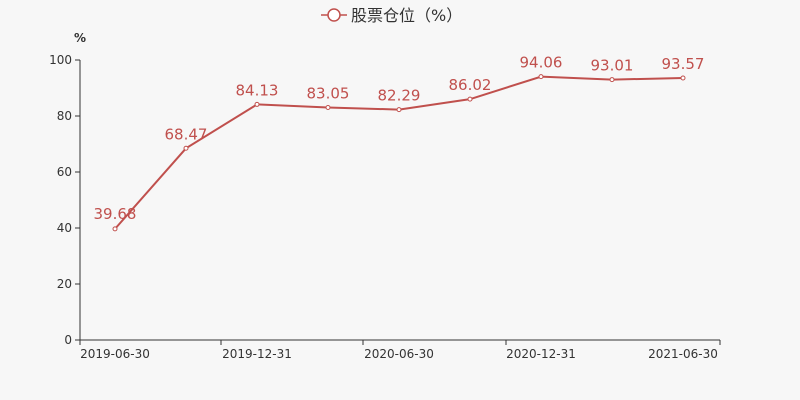 Image resolution: width=800 pixels, height=400 pixels. I want to click on data-label: 82.29, so click(399, 96).